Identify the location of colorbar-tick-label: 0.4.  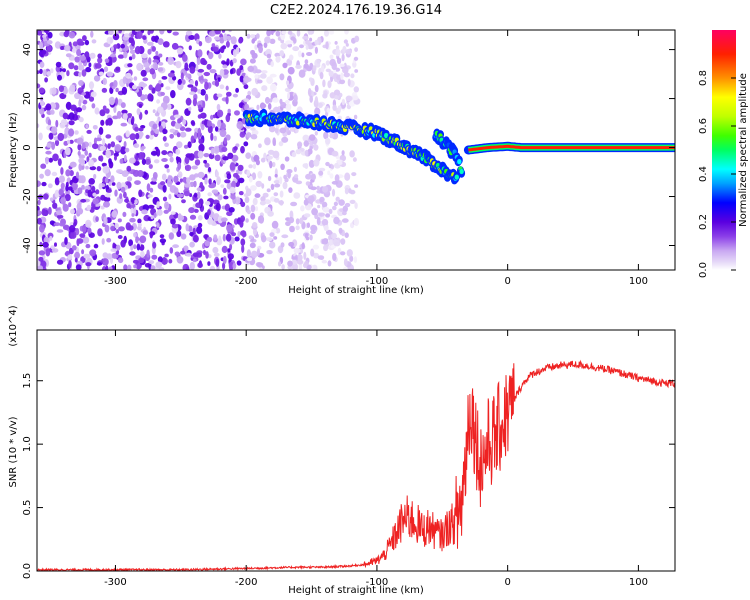
(703, 174).